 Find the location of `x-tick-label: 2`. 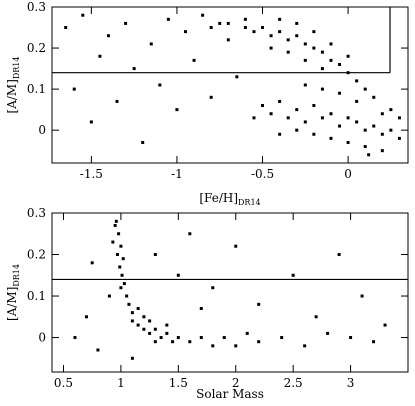

x-tick-label: 2 is located at coordinates (236, 383).